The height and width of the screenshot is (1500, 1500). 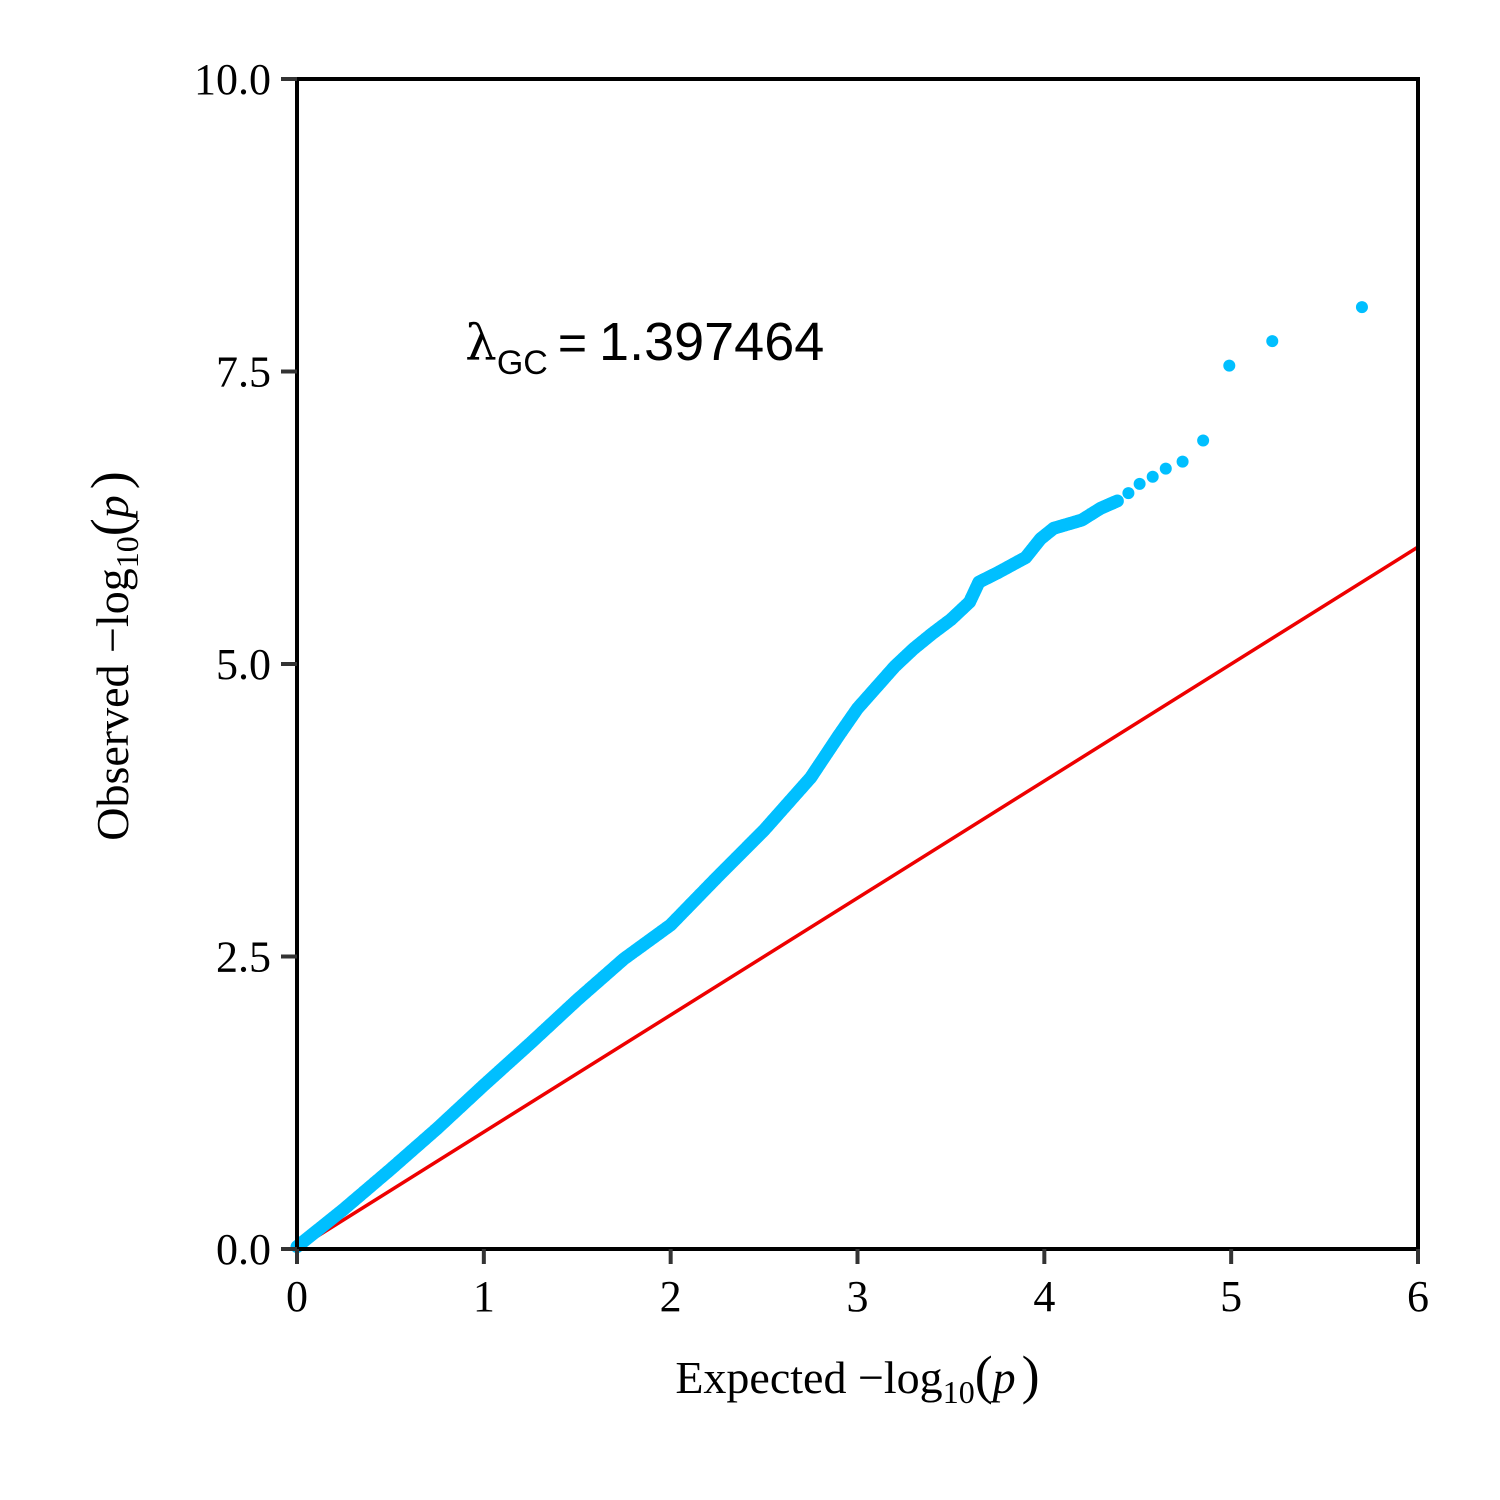 What do you see at coordinates (112, 508) in the screenshot?
I see `y-axis-label-var: p` at bounding box center [112, 508].